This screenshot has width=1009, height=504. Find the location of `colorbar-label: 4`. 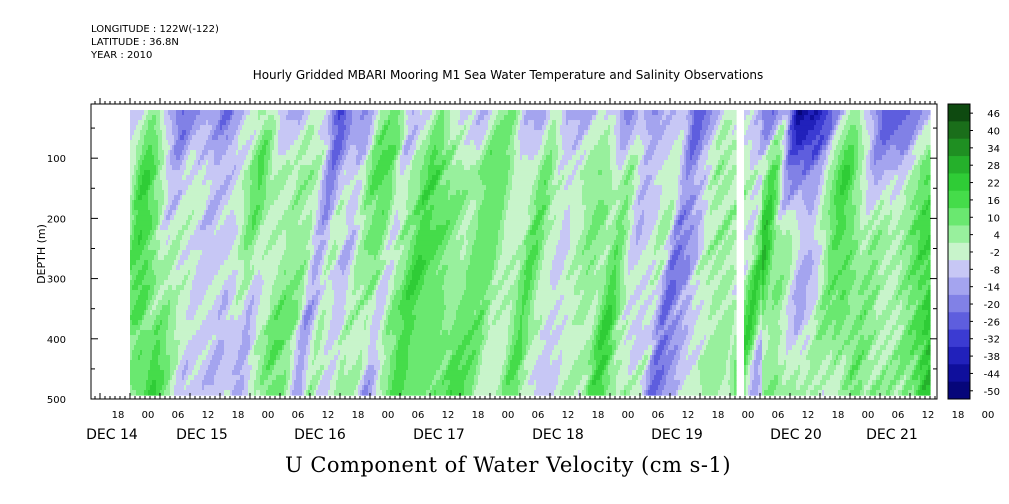

colorbar-label: 4 is located at coordinates (997, 236).